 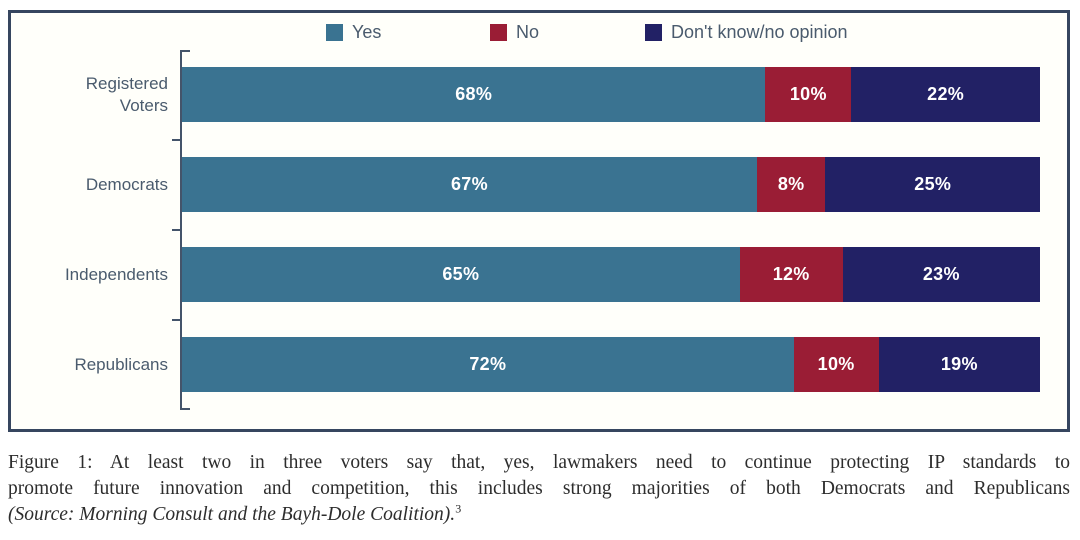 I want to click on value-label: 8%, so click(x=791, y=184).